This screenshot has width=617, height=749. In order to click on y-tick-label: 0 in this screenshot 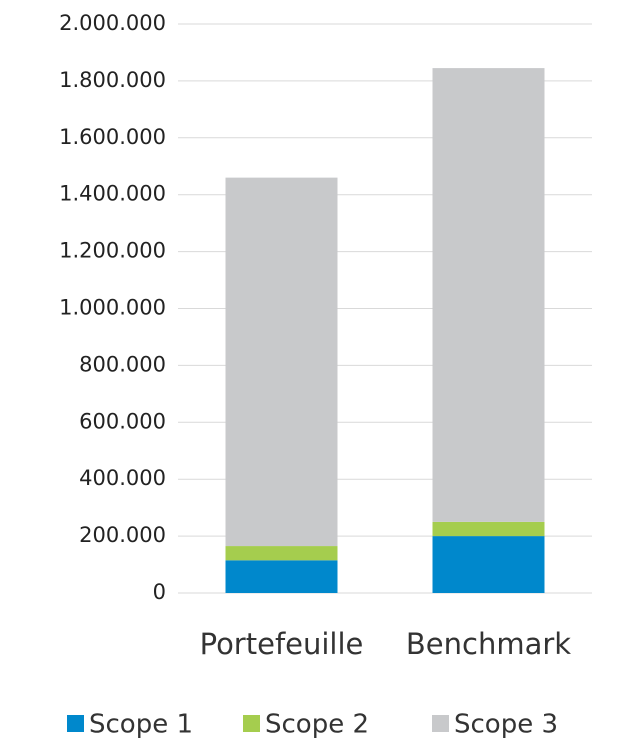, I will do `click(159, 592)`.